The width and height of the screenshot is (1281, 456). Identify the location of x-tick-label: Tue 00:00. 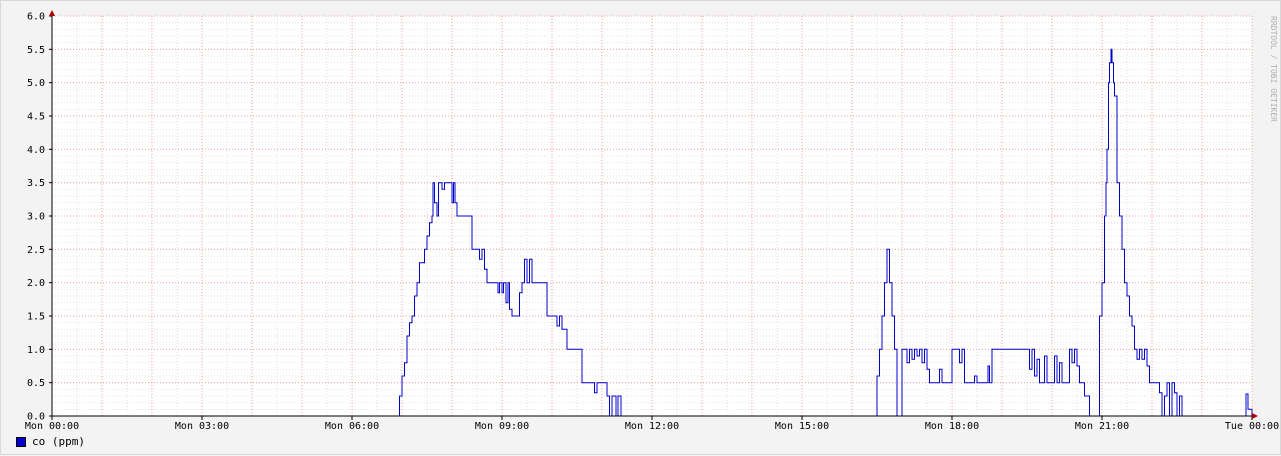
(1252, 426).